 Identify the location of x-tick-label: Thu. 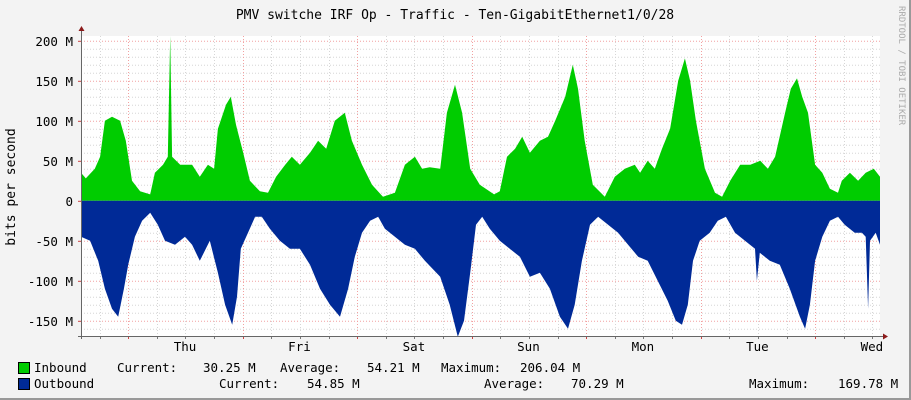
(185, 346).